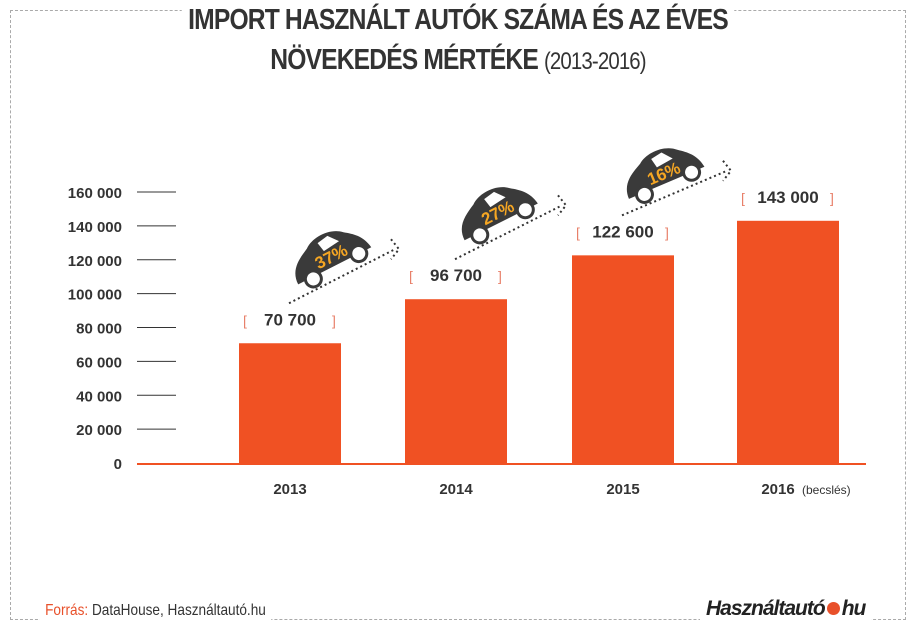  Describe the element at coordinates (499, 216) in the screenshot. I see `car-icon: 27%` at that location.